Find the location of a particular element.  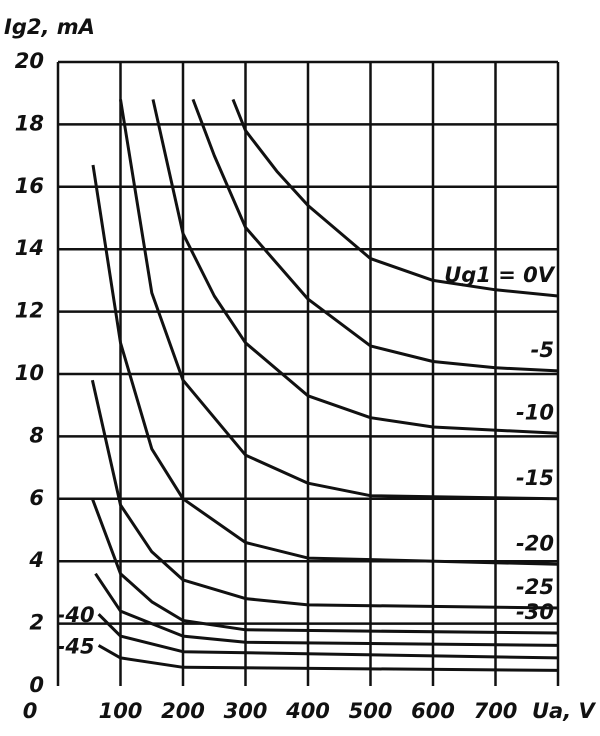

x-tick-label: 300 is located at coordinates (246, 711).